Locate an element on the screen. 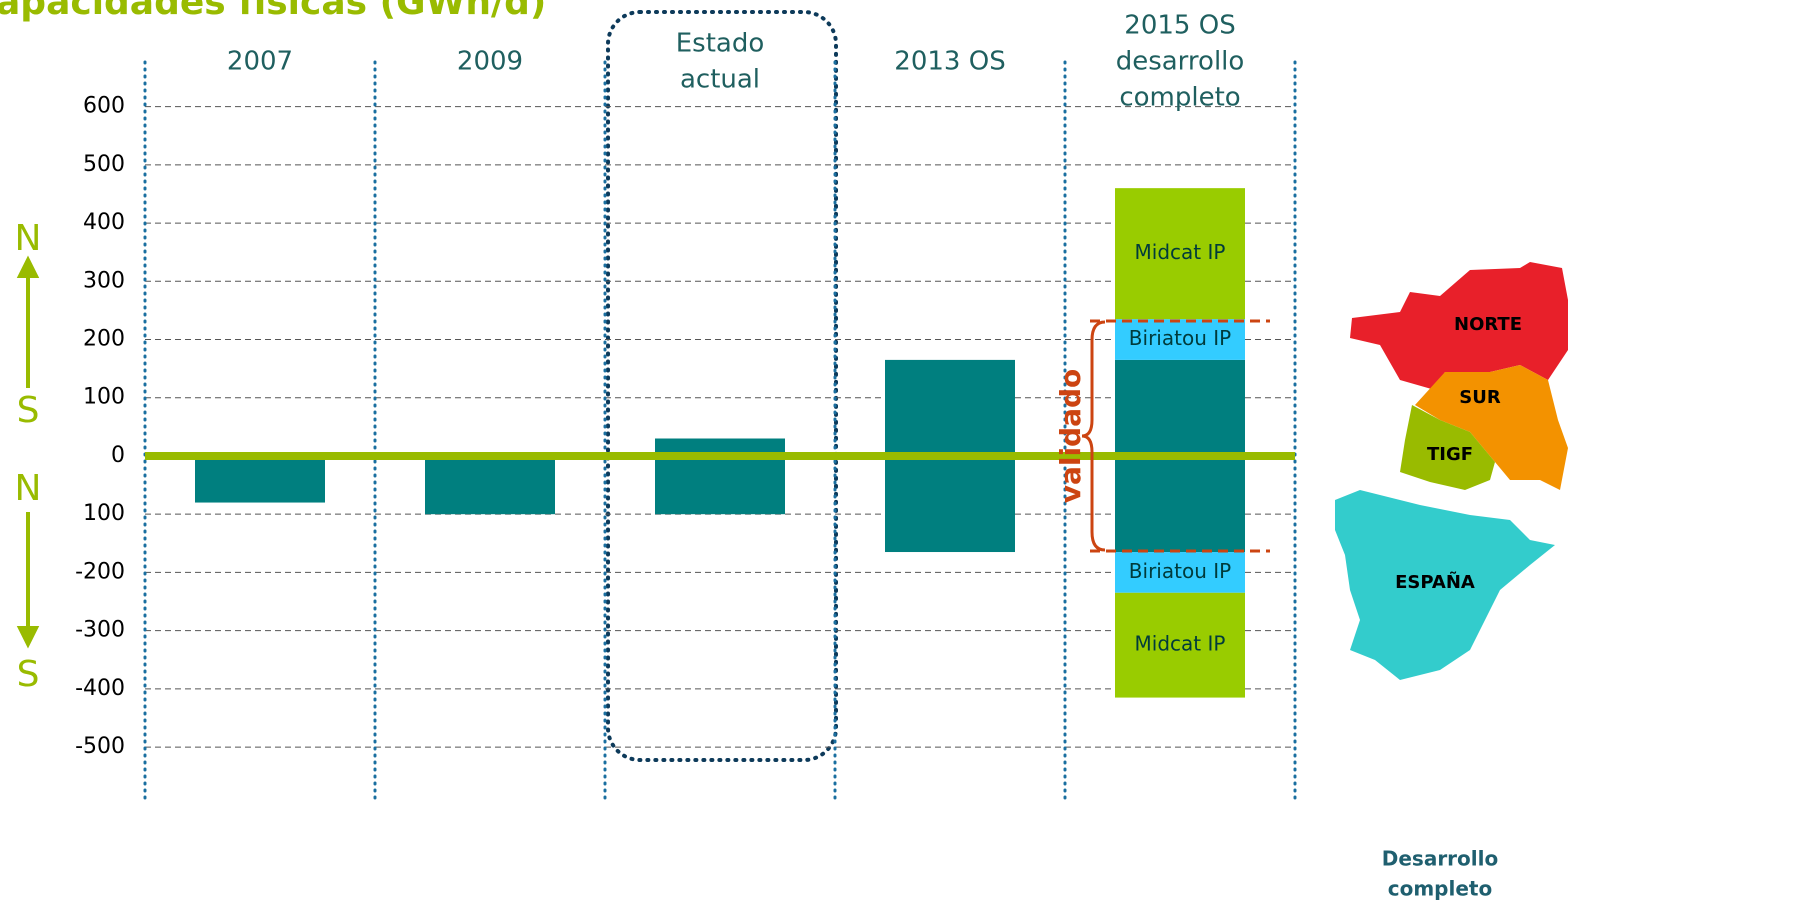 This screenshot has height=914, width=1807. map-north is located at coordinates (1459, 326).